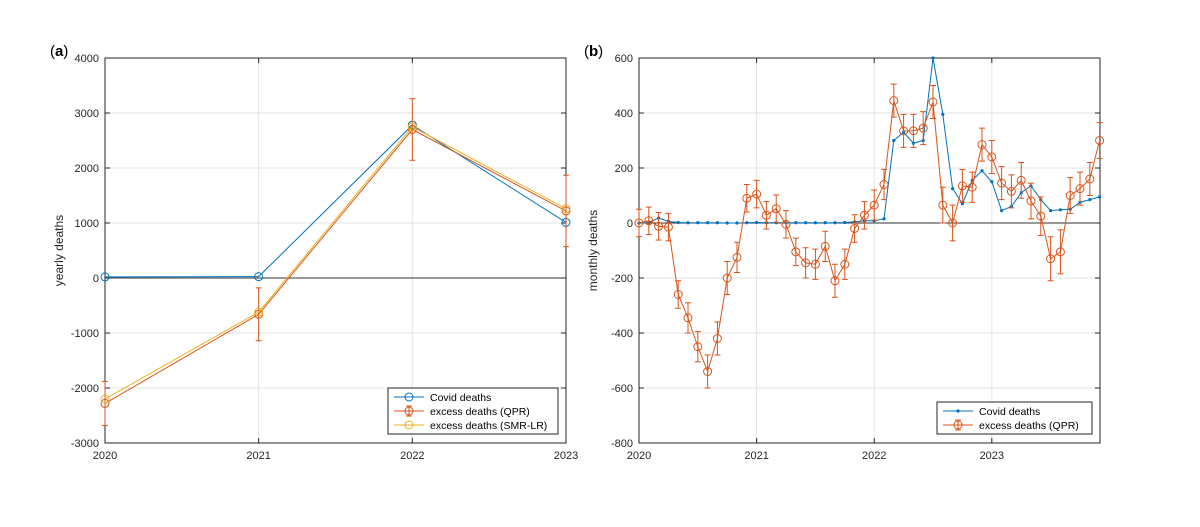 This screenshot has height=527, width=1200. I want to click on y-tick-label: 200, so click(624, 169).